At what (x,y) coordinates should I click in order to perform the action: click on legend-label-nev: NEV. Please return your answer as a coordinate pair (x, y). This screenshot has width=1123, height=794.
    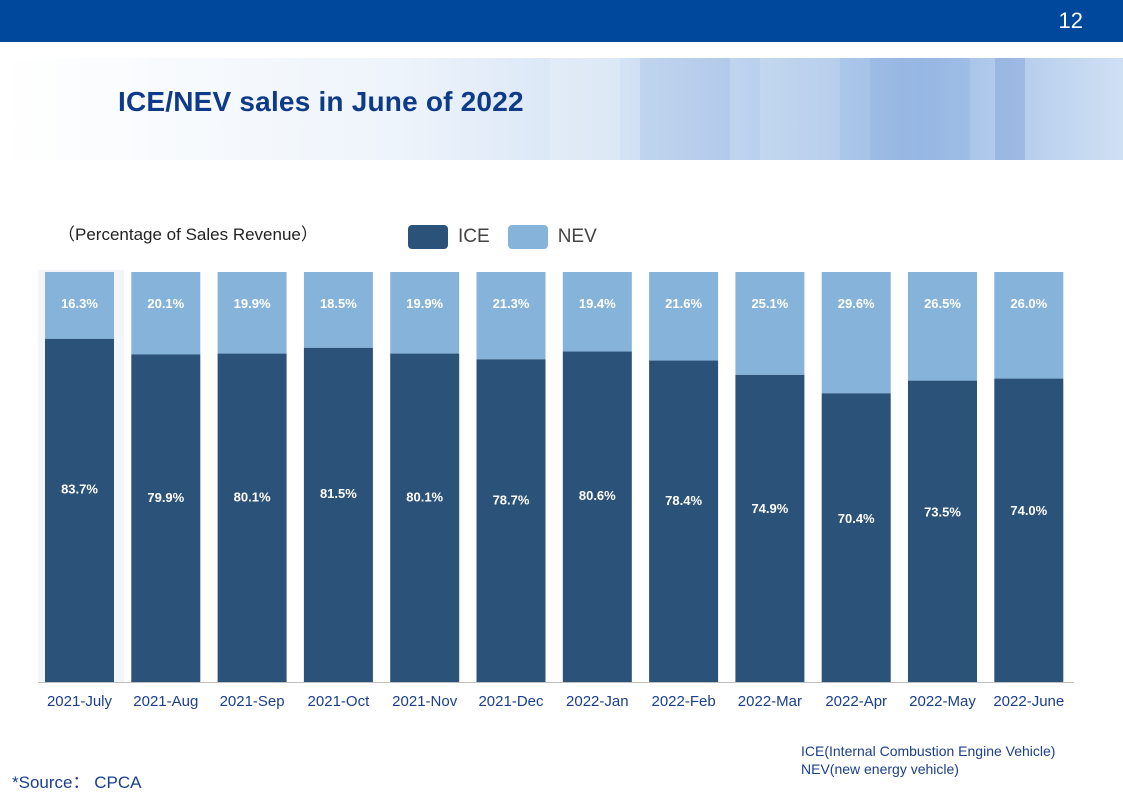
    Looking at the image, I should click on (577, 236).